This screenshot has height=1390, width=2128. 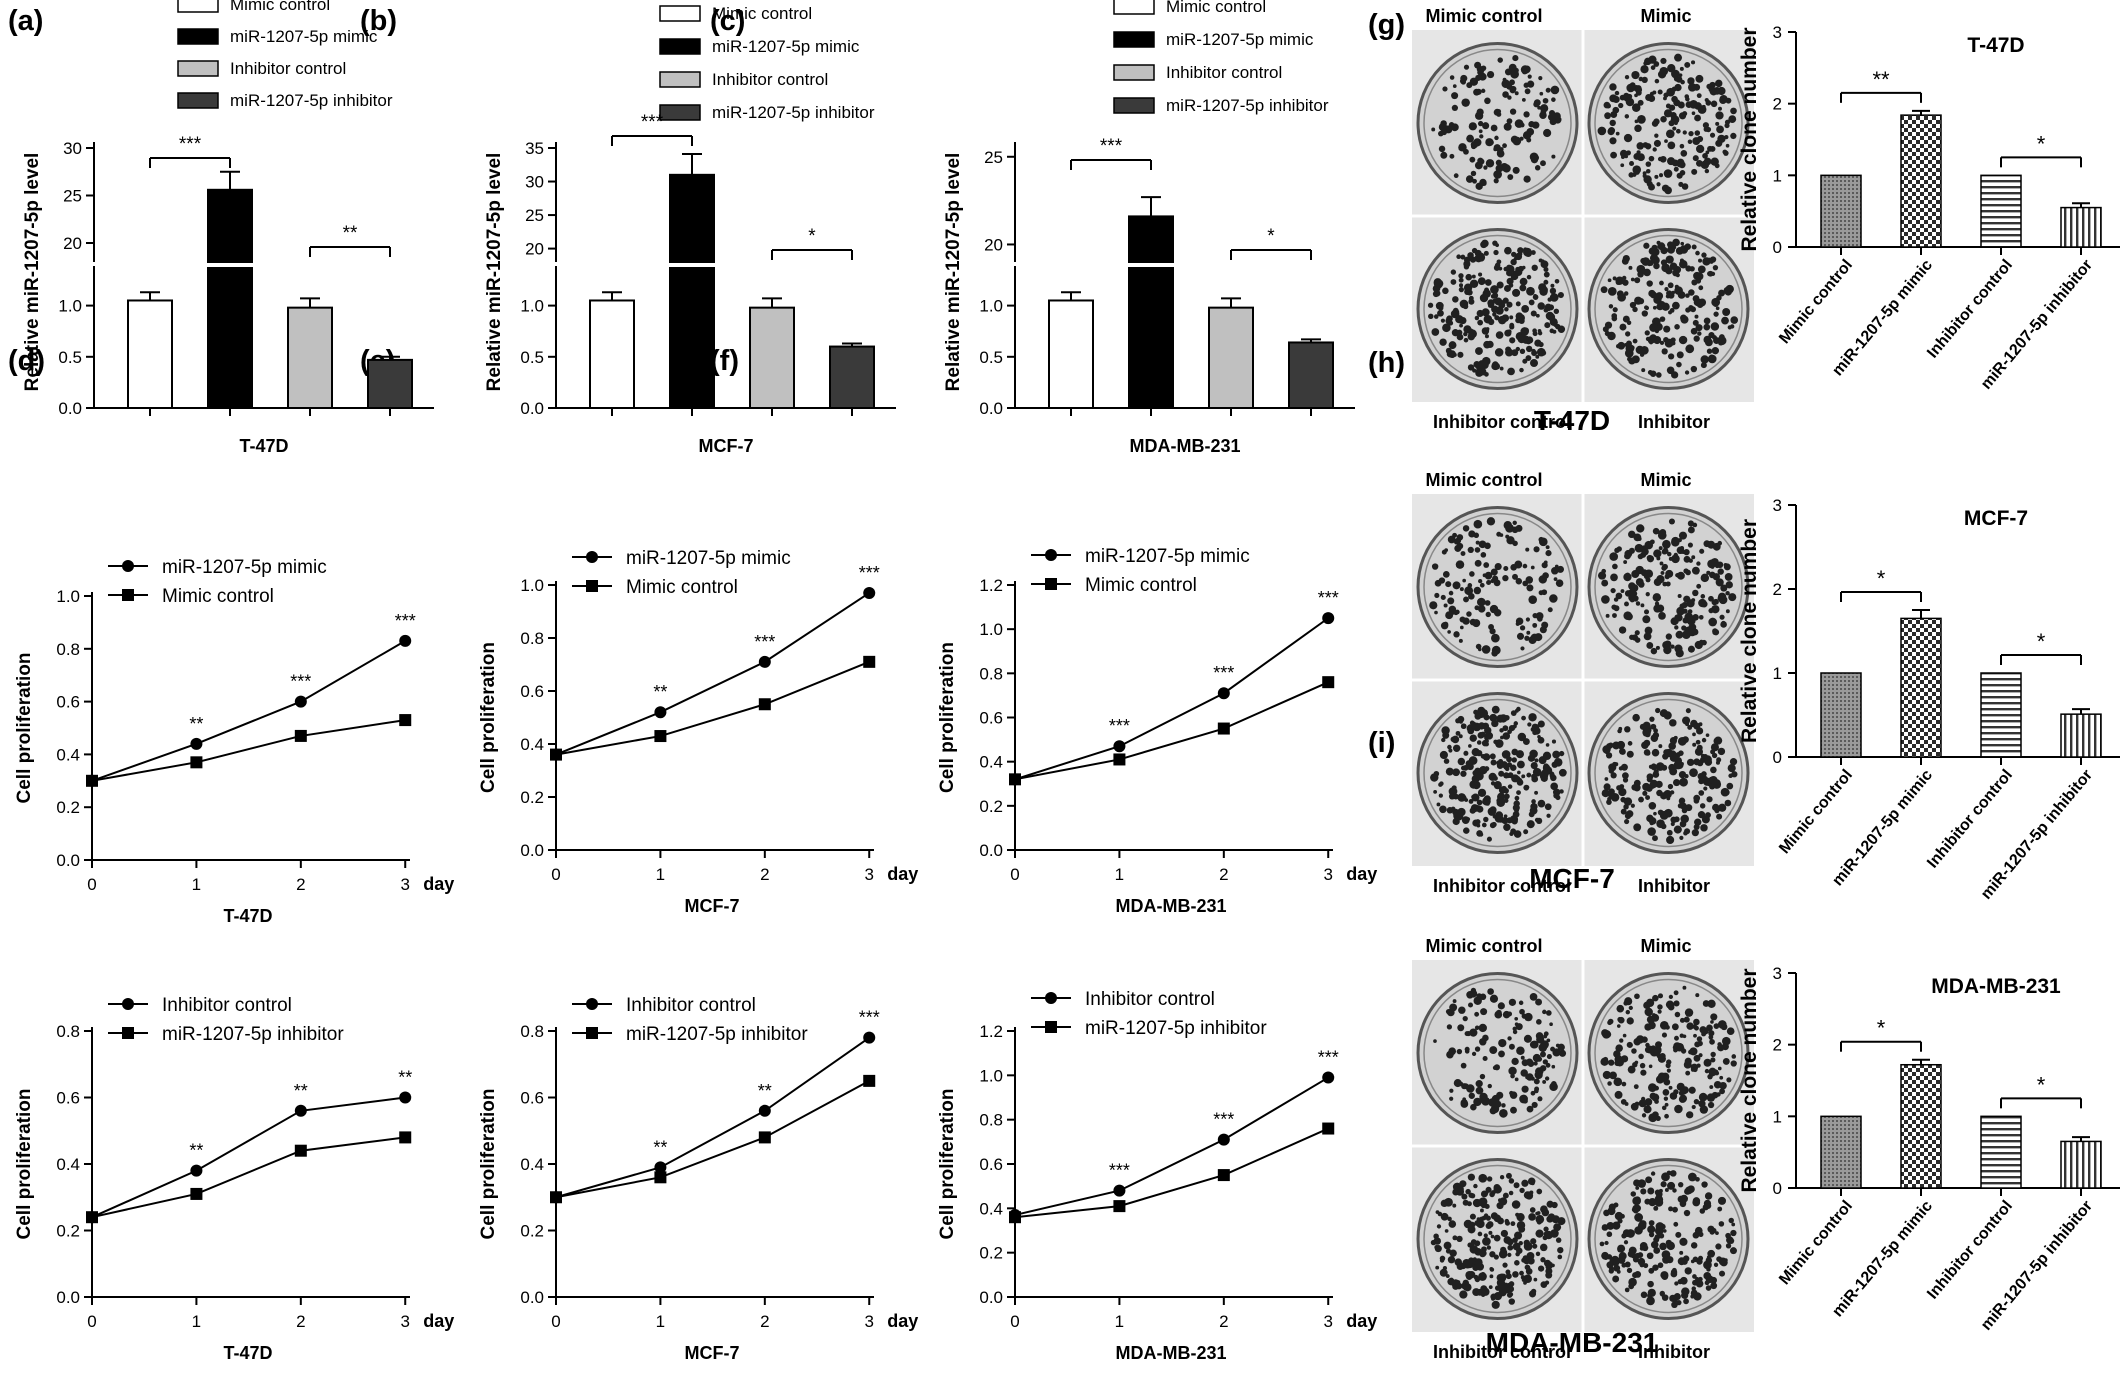 I want to click on legend-marker, so click(x=592, y=1033).